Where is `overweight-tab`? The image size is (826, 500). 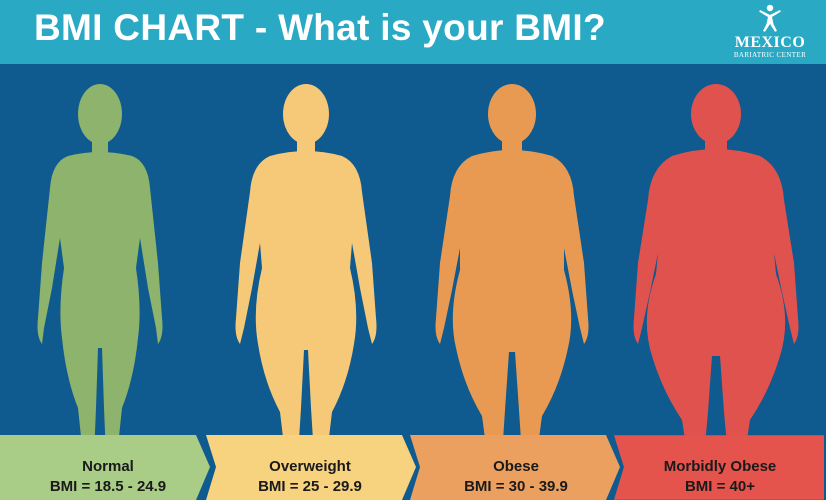 overweight-tab is located at coordinates (311, 467).